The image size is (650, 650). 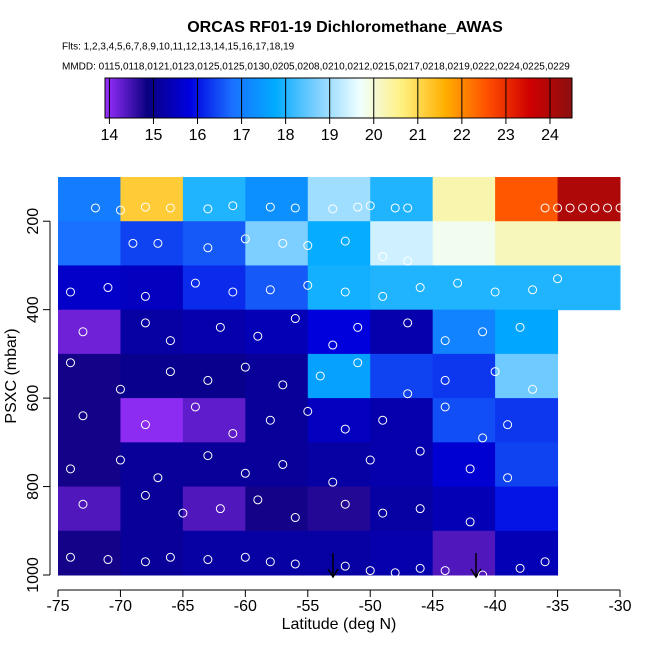 I want to click on colorbar-tick-label: 15, so click(x=154, y=135).